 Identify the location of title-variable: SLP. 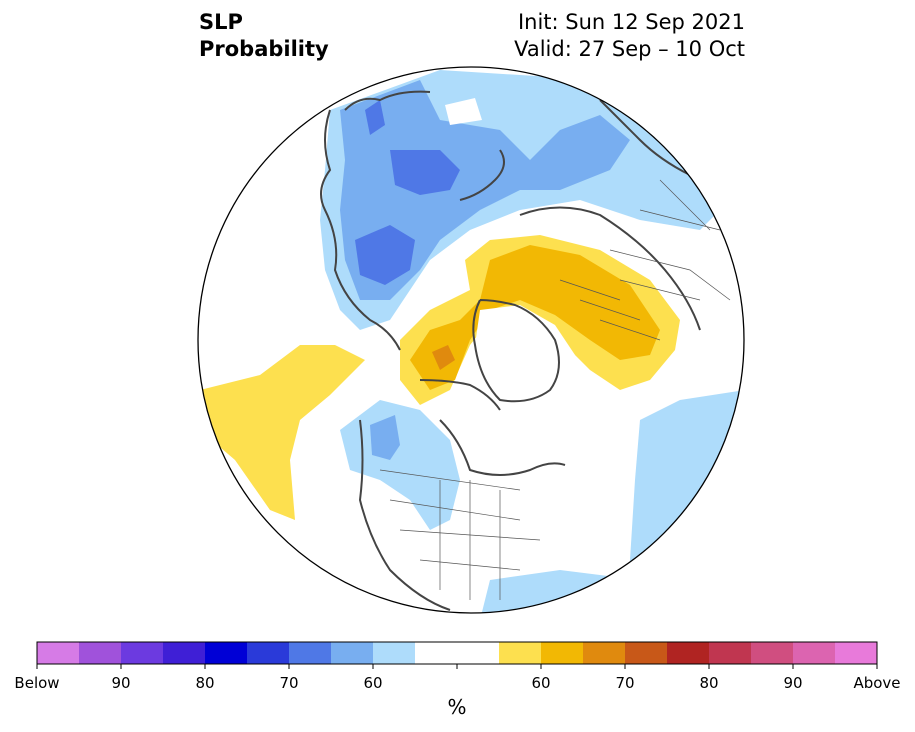
(221, 22).